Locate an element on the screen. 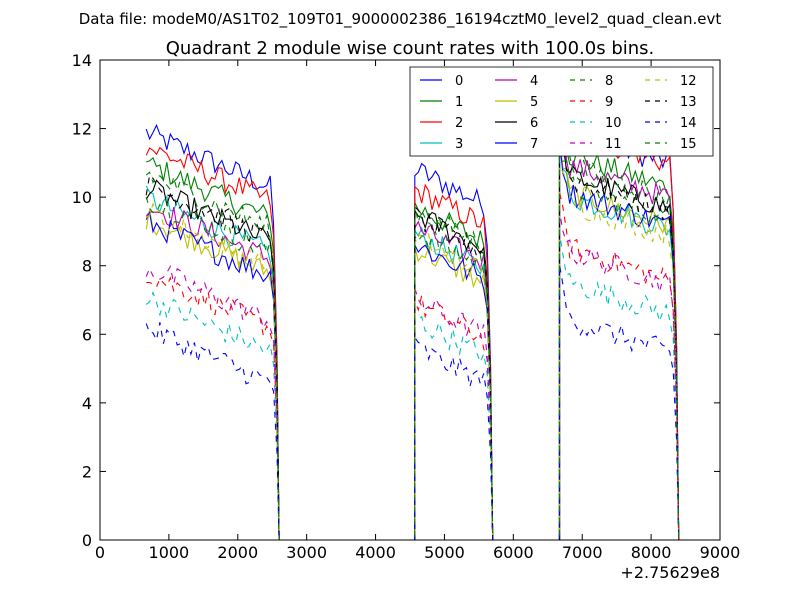 The image size is (800, 600). legend-label-5: 5 is located at coordinates (534, 102).